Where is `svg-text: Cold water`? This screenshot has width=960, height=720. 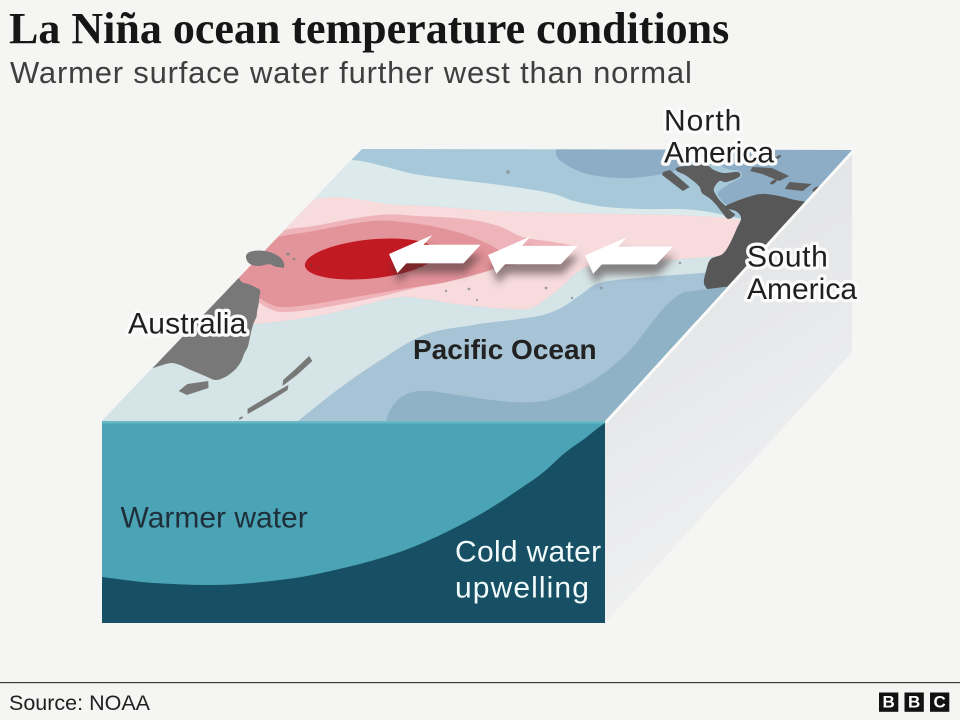
svg-text: Cold water is located at coordinates (528, 552).